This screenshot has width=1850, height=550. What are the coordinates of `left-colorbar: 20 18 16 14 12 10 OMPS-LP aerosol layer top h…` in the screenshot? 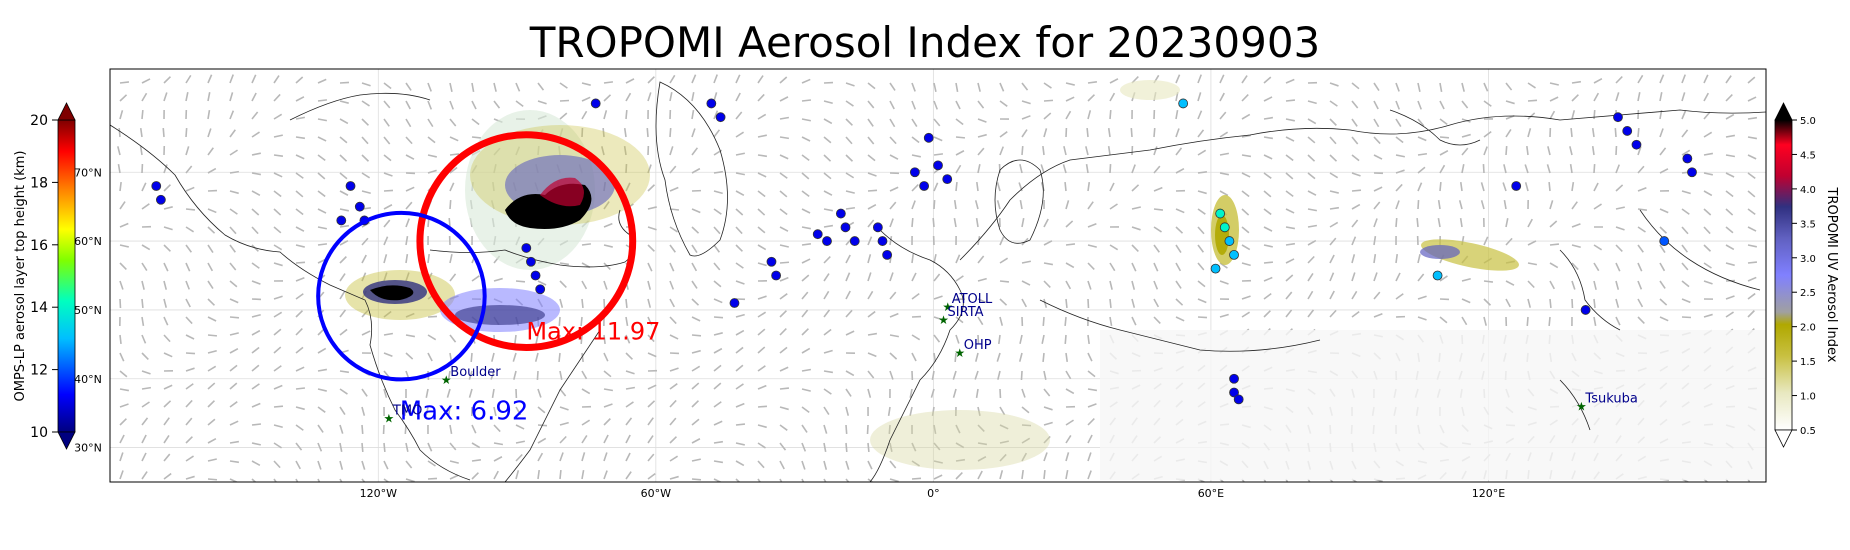 It's located at (44, 276).